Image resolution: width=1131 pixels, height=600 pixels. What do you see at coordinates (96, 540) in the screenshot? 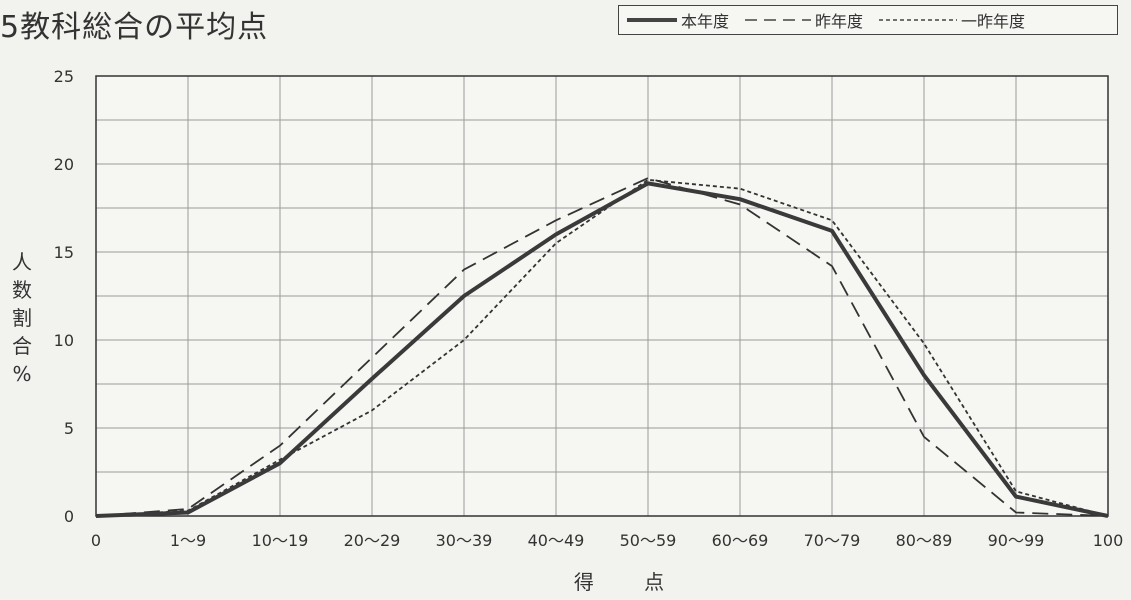
I see `x-tick-label: 0` at bounding box center [96, 540].